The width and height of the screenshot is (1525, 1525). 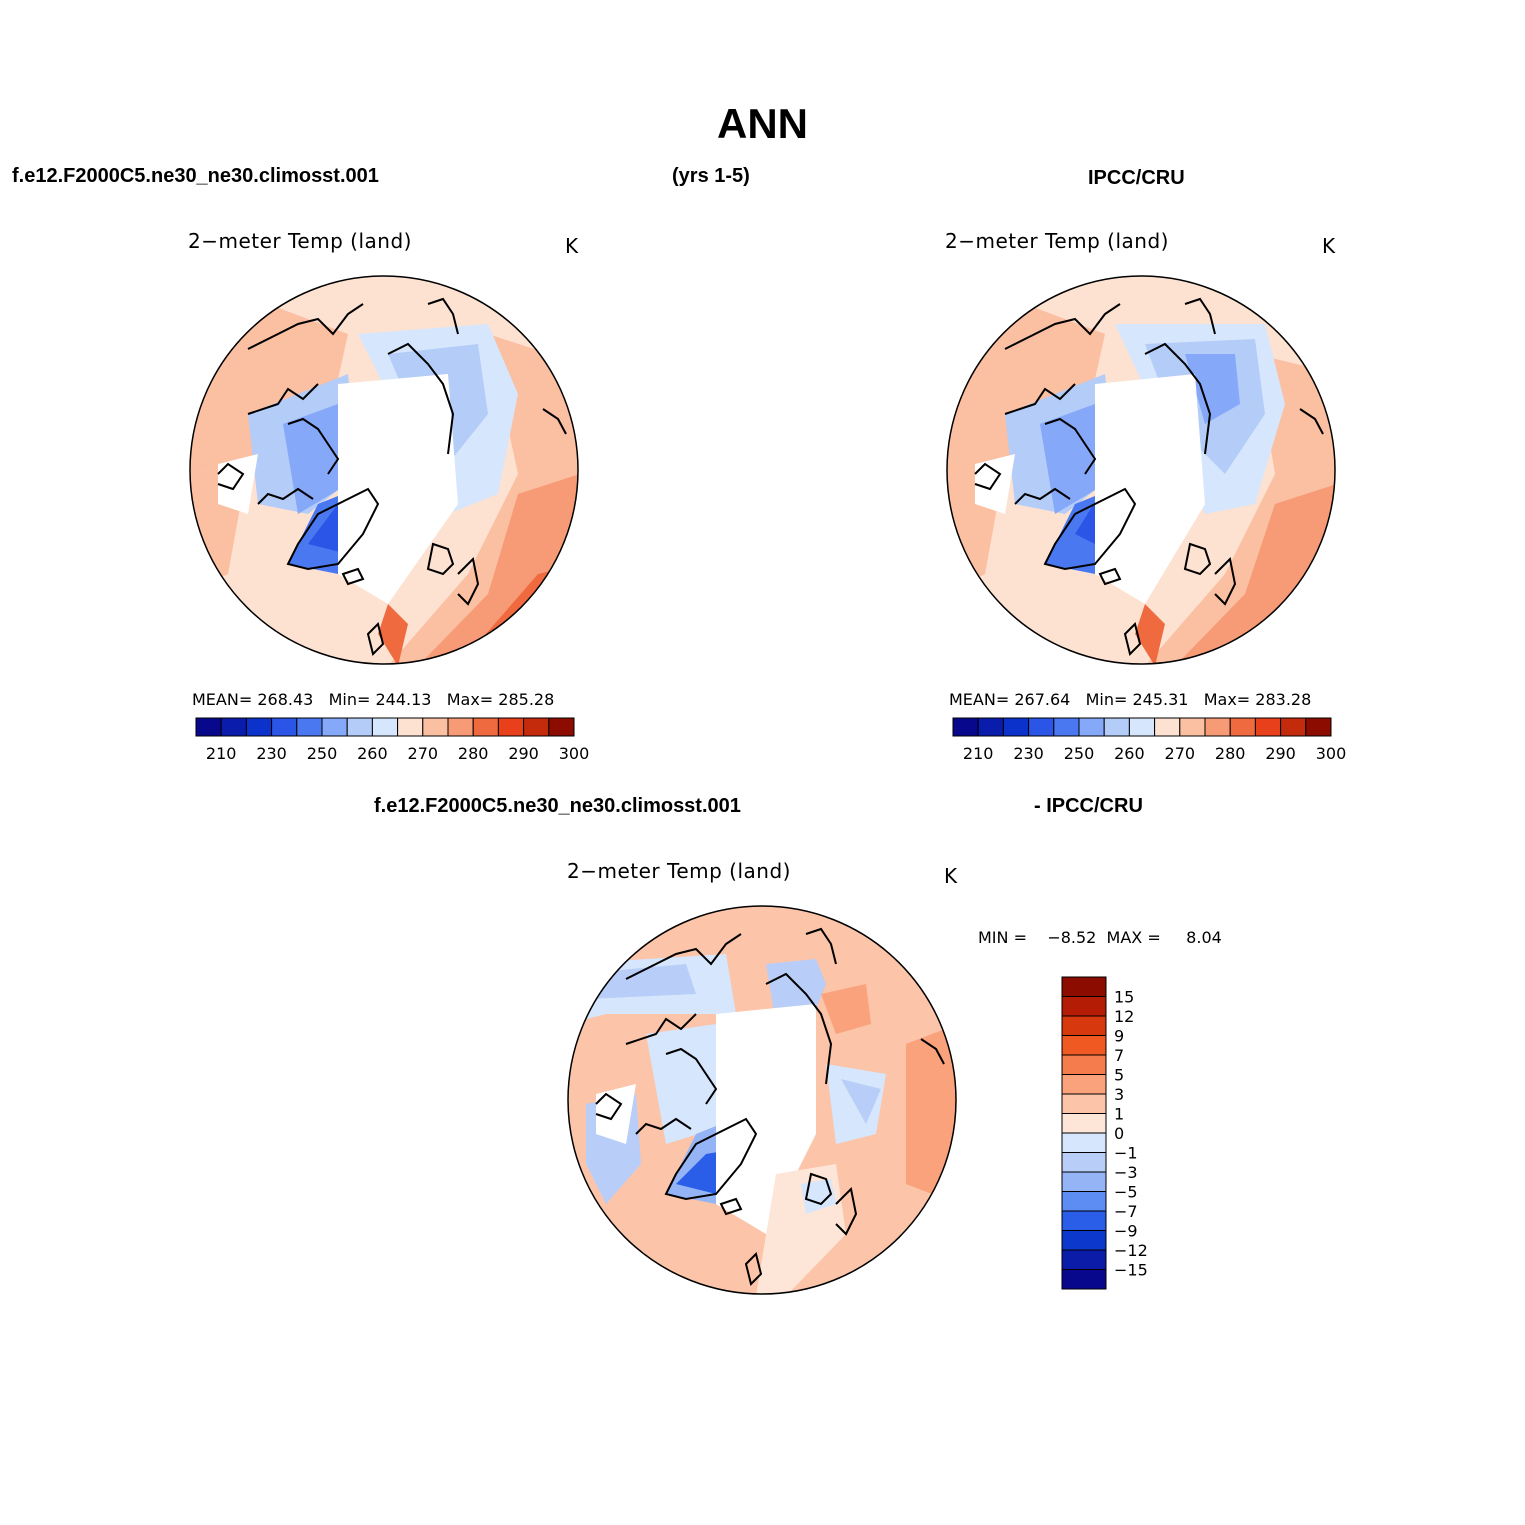 What do you see at coordinates (1072, 937) in the screenshot?
I see `diff-min-value: −8.52` at bounding box center [1072, 937].